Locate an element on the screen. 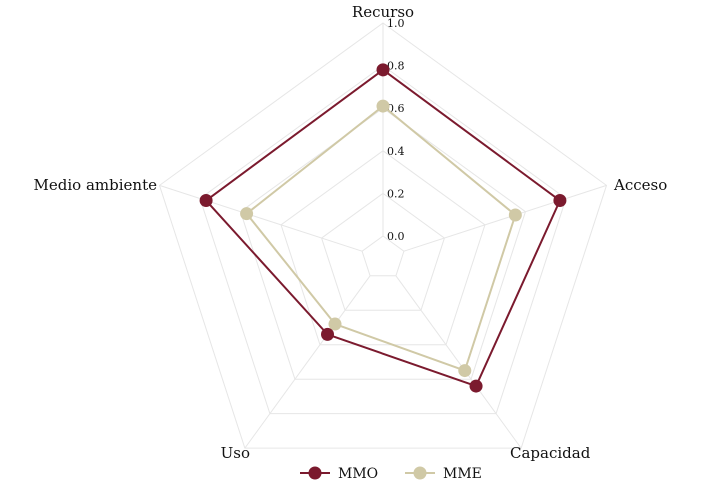 The image size is (709, 485). legend: MMO MME is located at coordinates (391, 474).